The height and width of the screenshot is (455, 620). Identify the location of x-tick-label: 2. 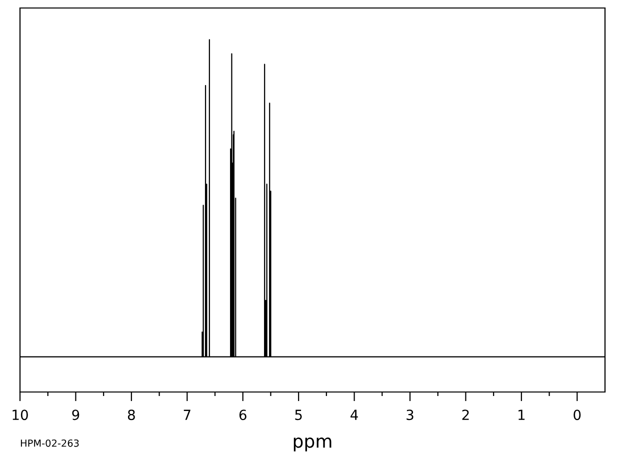
(465, 415).